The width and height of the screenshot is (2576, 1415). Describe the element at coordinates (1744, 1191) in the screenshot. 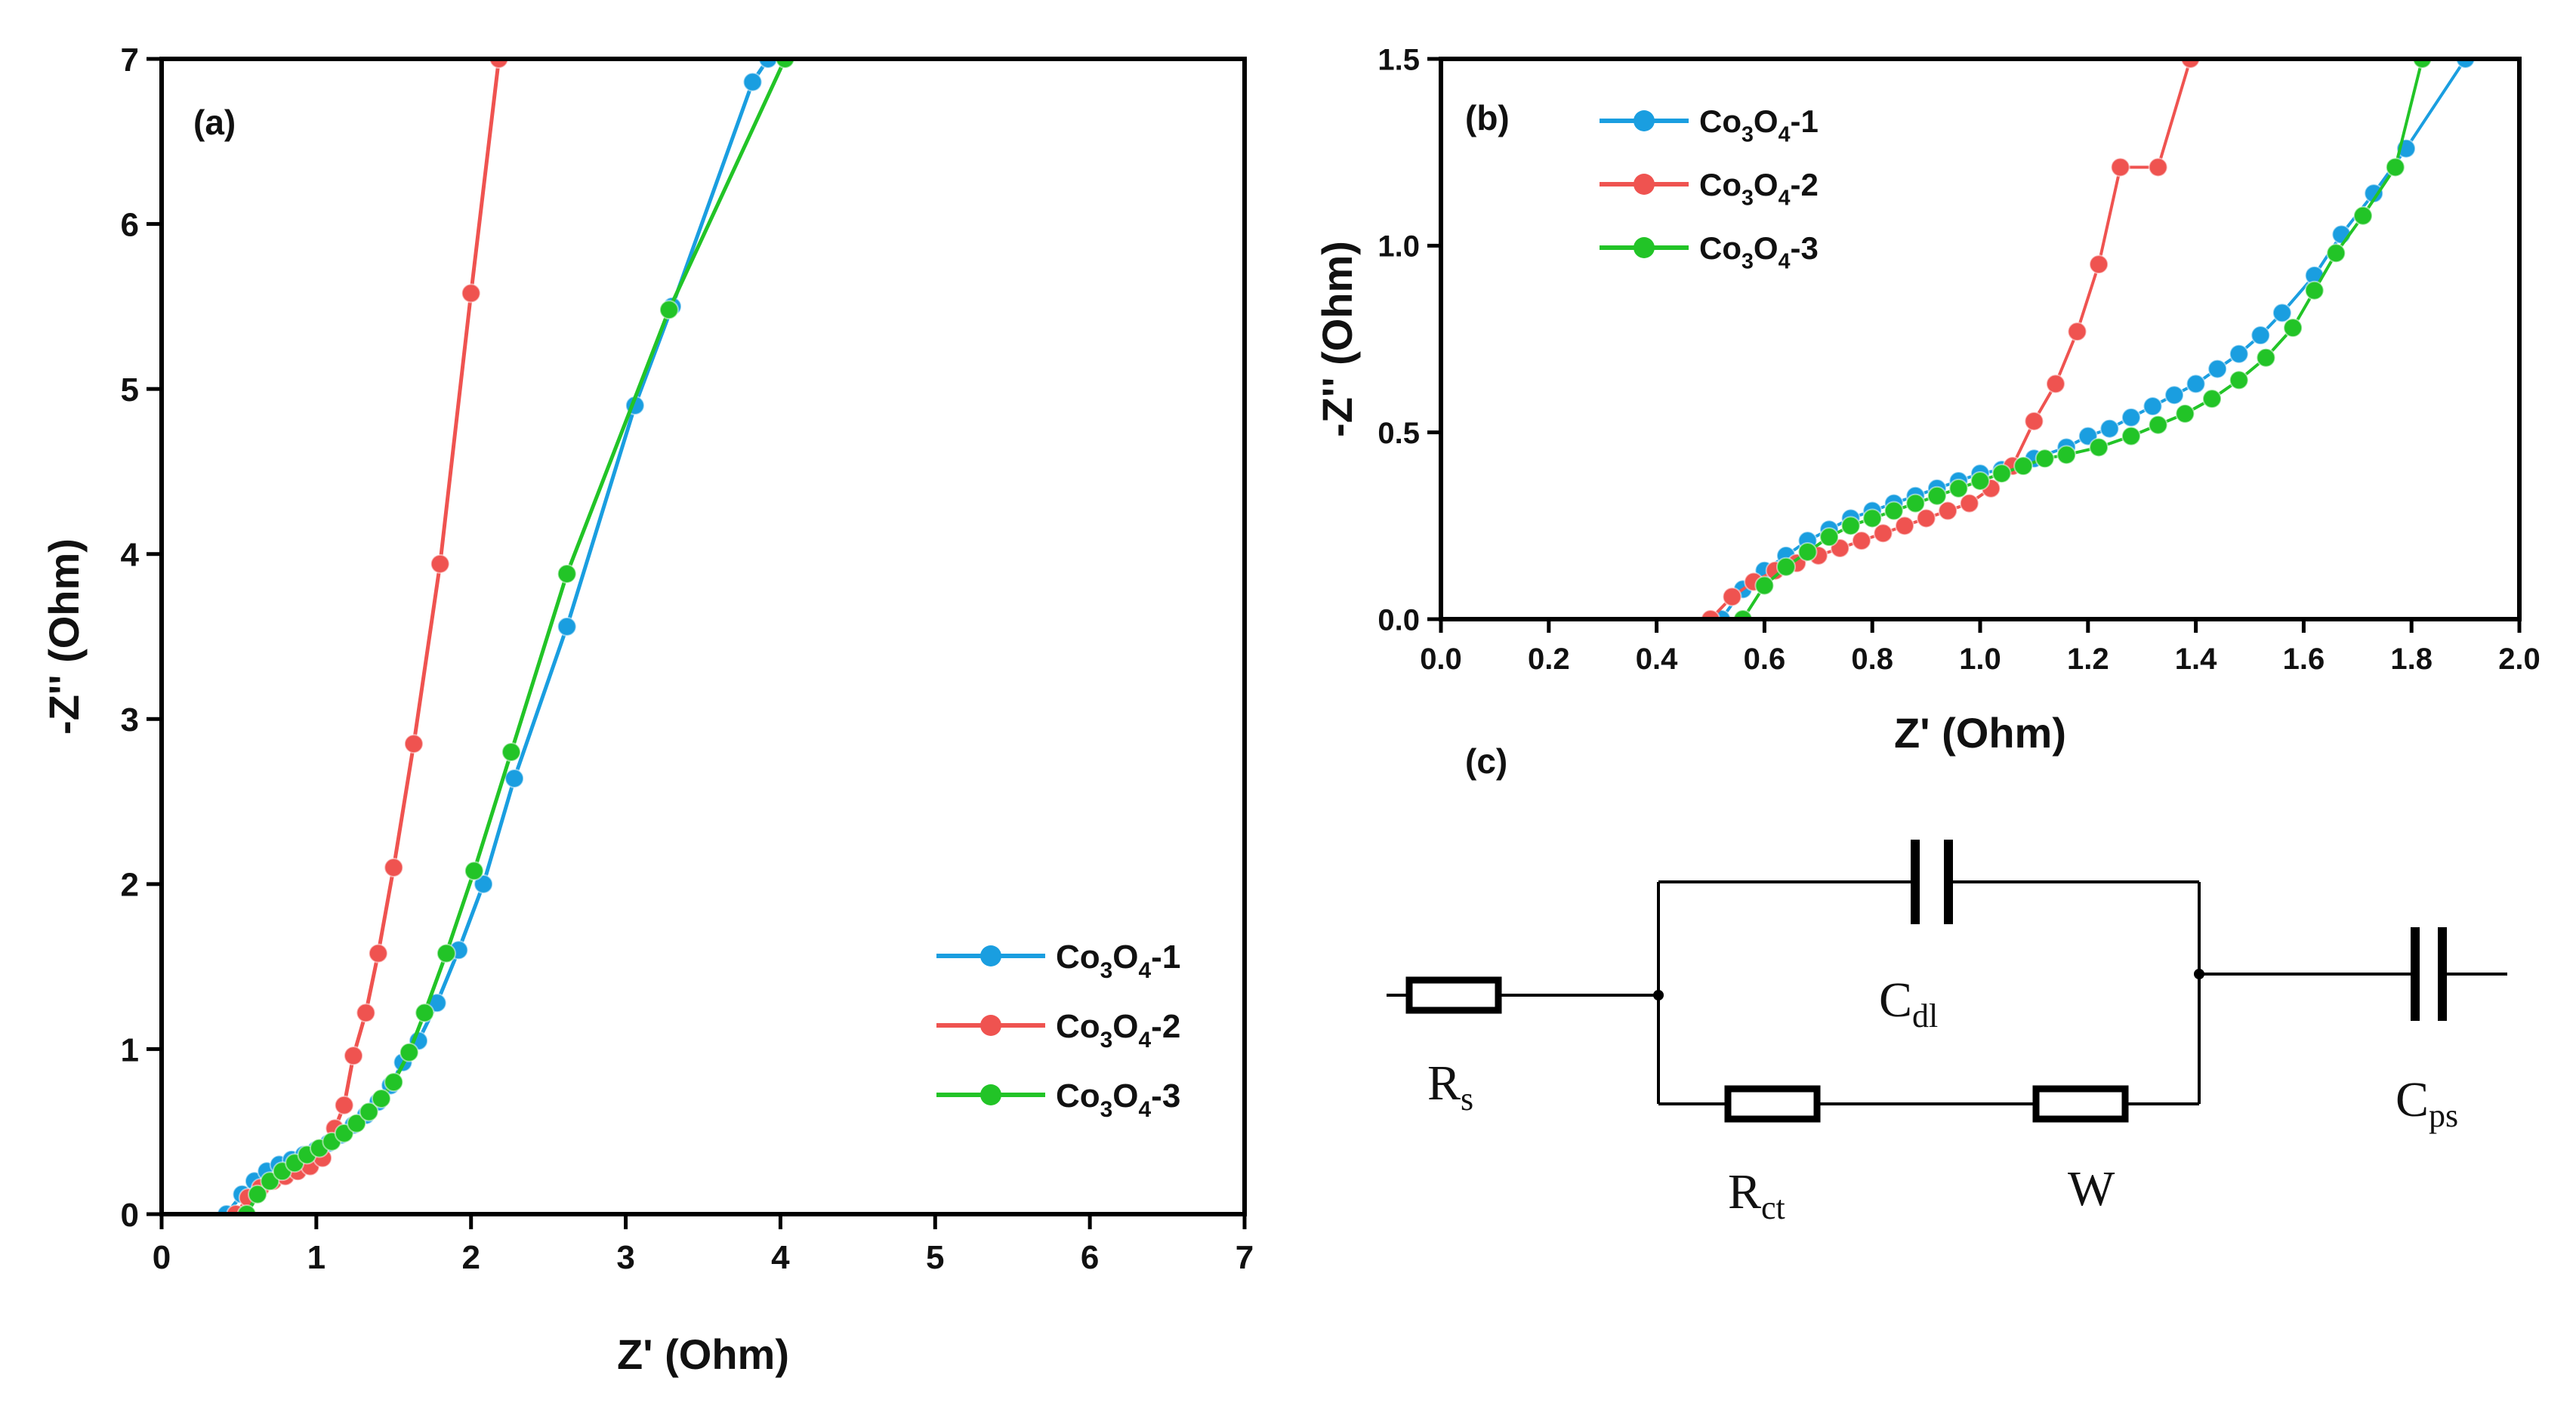

I see `label-rct-main: R` at that location.